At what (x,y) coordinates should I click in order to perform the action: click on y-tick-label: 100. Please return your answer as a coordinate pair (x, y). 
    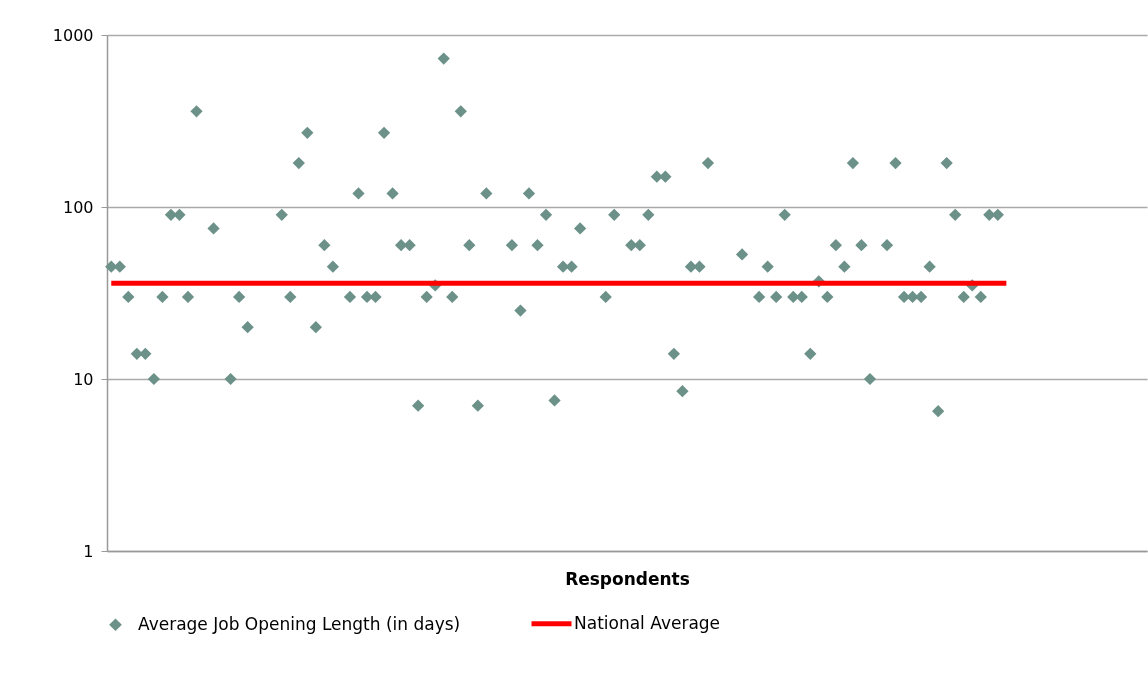
    Looking at the image, I should click on (78, 207).